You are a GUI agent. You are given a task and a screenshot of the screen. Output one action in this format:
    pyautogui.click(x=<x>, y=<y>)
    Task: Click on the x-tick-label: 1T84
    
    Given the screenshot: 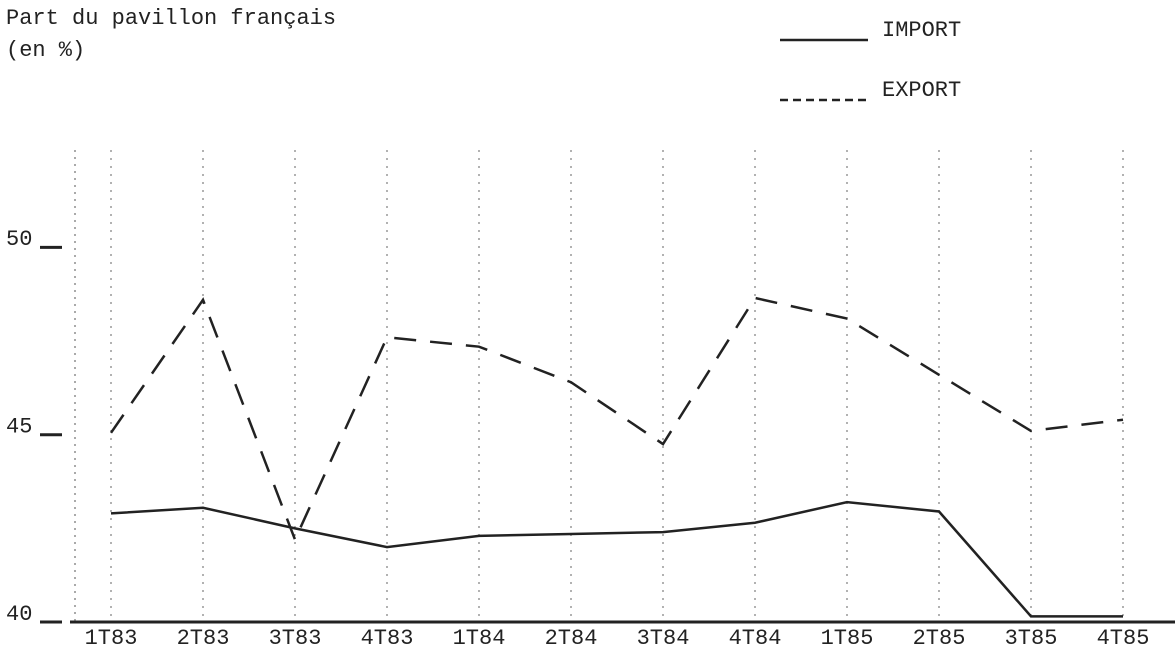 What is the action you would take?
    pyautogui.click(x=479, y=638)
    